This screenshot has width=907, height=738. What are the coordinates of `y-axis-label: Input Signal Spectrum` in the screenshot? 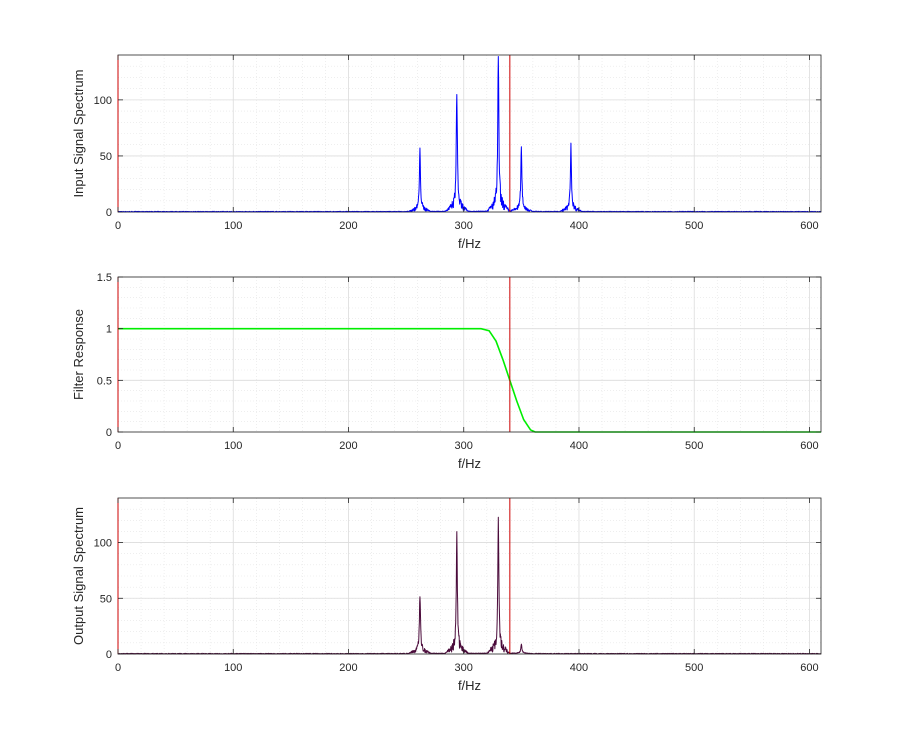 It's located at (78, 134).